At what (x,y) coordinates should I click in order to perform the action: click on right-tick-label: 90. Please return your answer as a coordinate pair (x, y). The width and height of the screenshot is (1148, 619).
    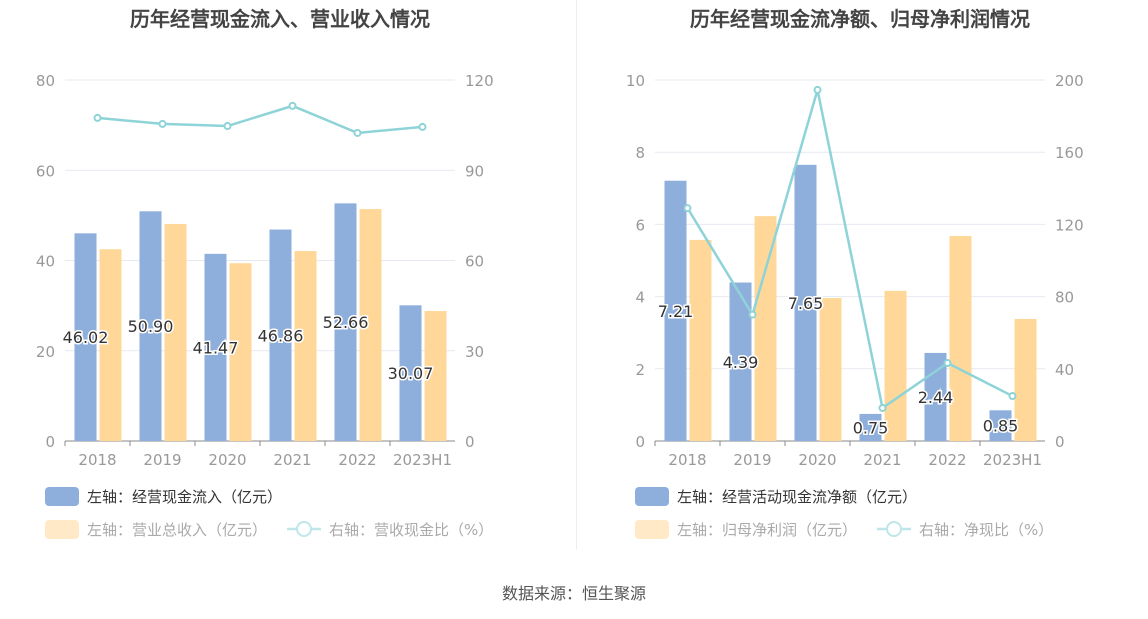
    Looking at the image, I should click on (474, 171).